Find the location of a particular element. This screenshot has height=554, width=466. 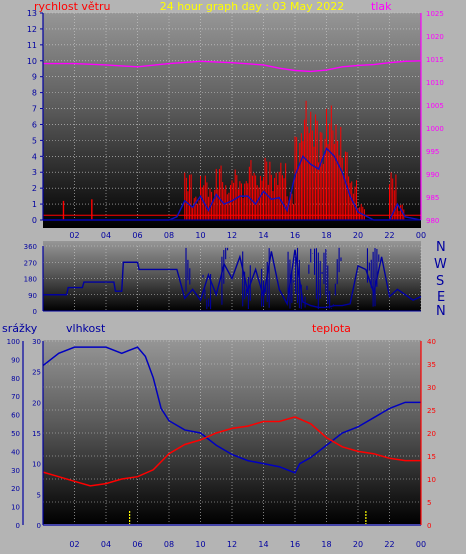

temperature-tick-label: 40 is located at coordinates (431, 342).